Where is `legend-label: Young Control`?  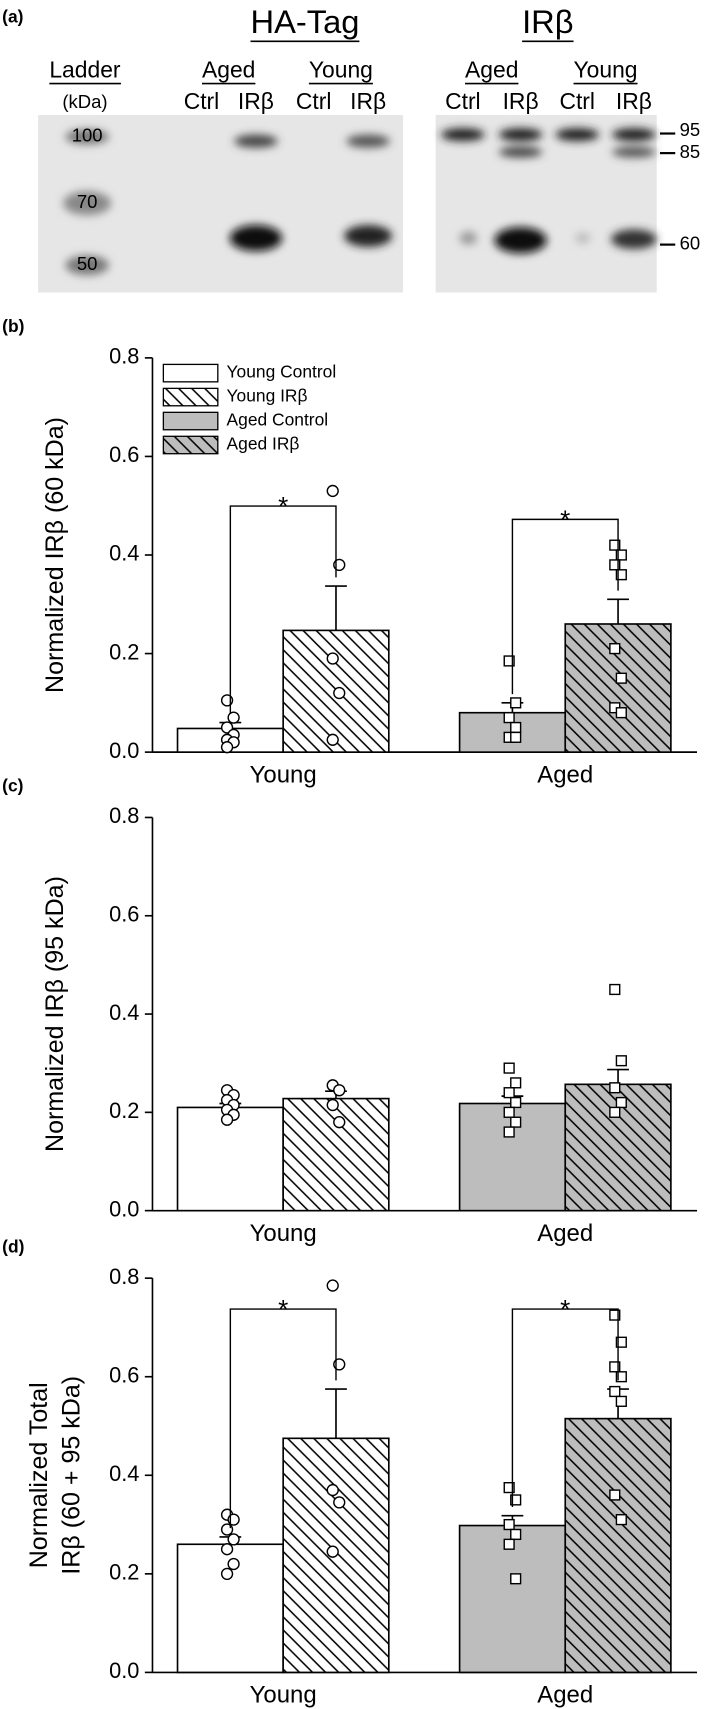
legend-label: Young Control is located at coordinates (282, 372).